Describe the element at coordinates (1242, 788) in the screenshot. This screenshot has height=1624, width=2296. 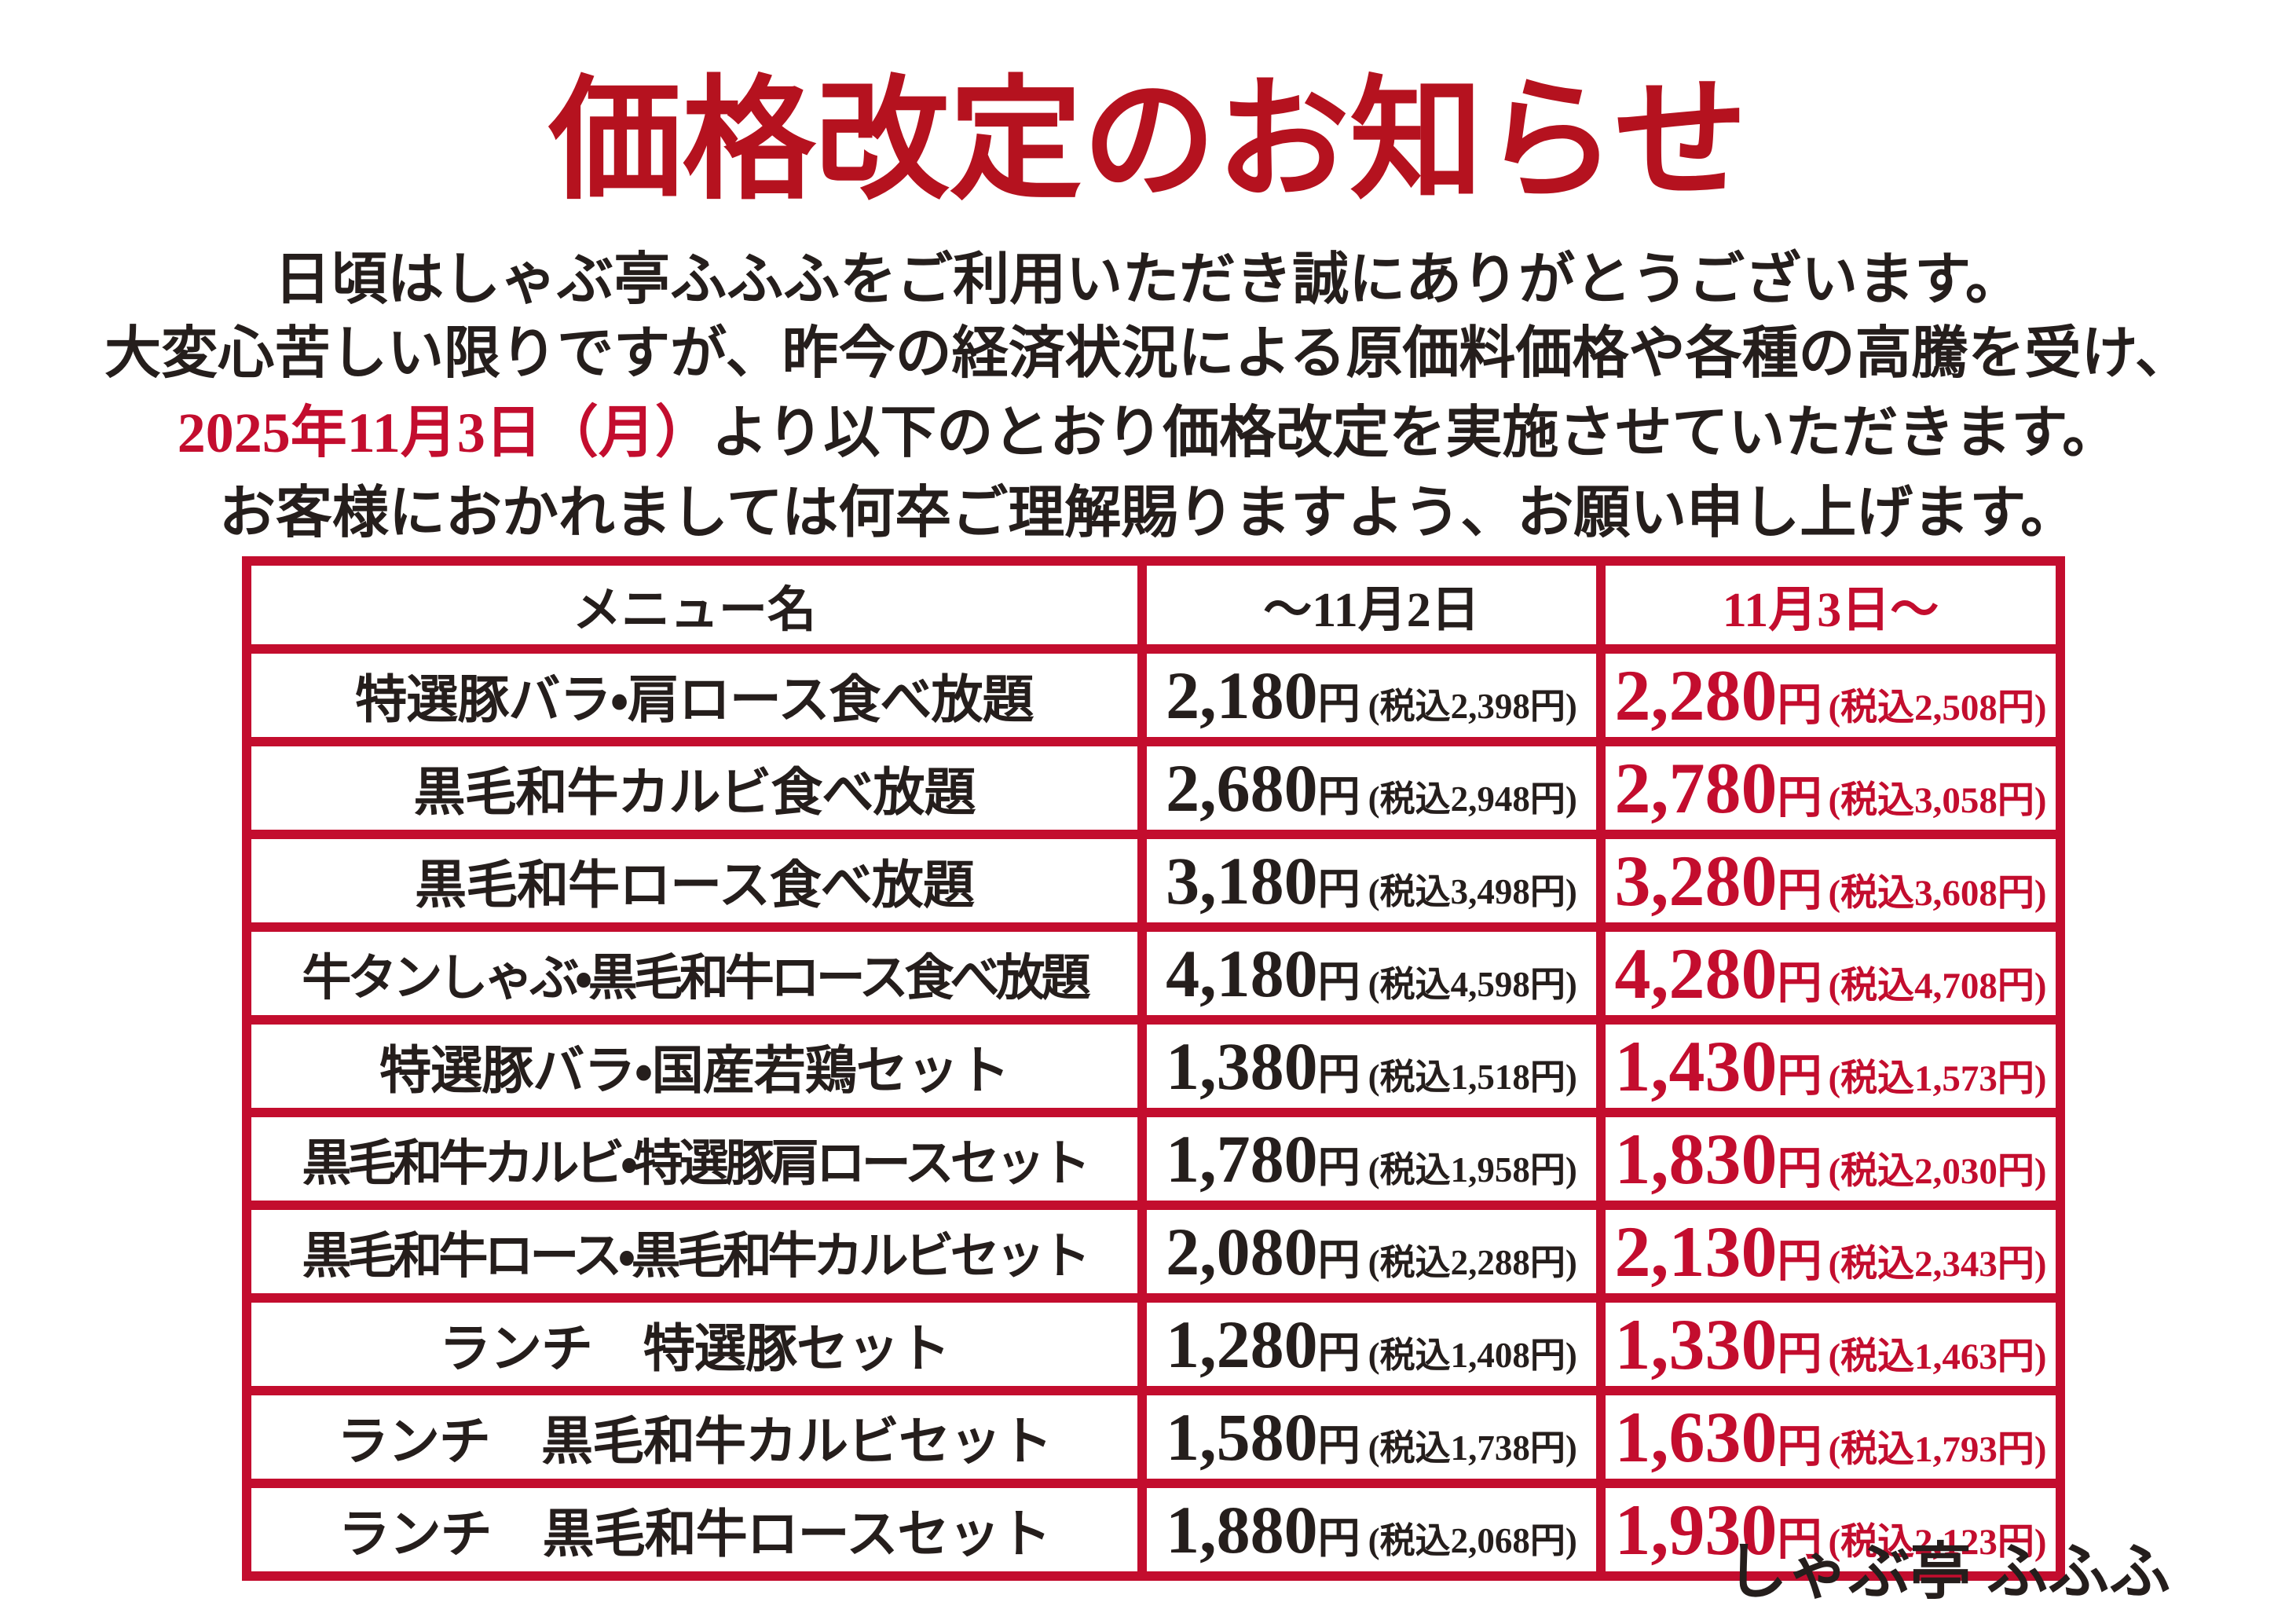
I see `price-amount: 2,680` at that location.